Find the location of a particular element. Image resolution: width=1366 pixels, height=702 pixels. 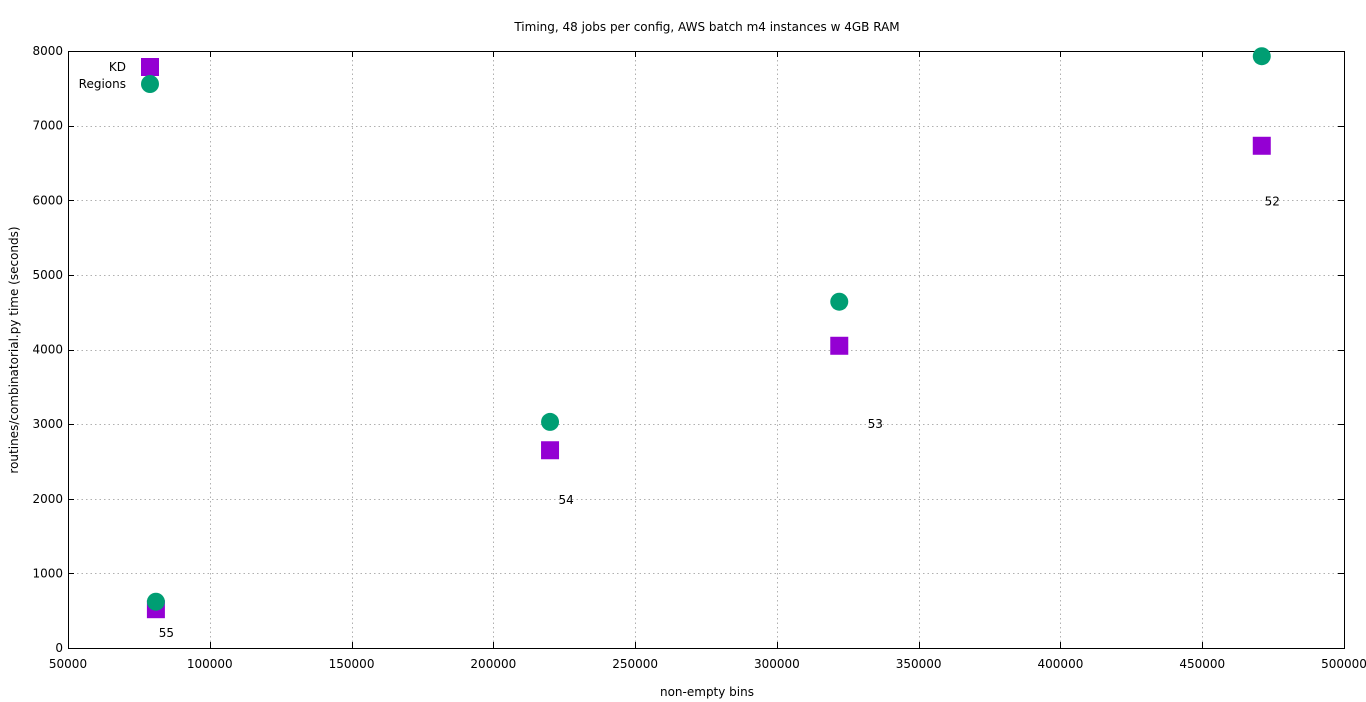

x-axis-label: non-empty bins is located at coordinates (707, 692).